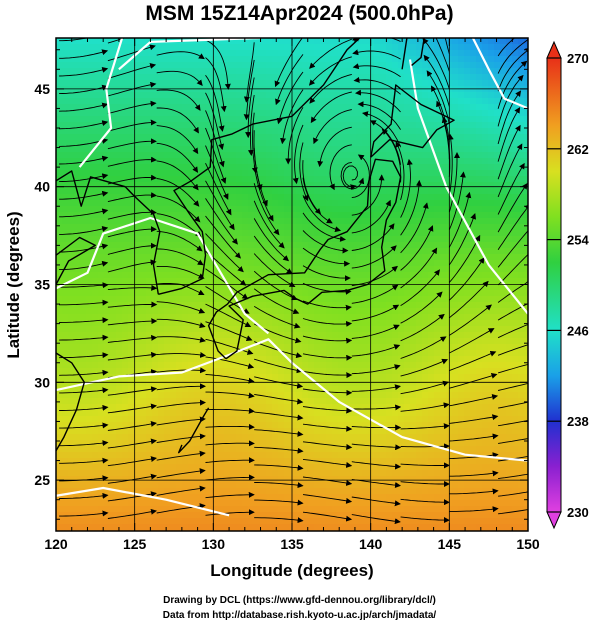  What do you see at coordinates (578, 149) in the screenshot?
I see `colorbar-tick-label: 262` at bounding box center [578, 149].